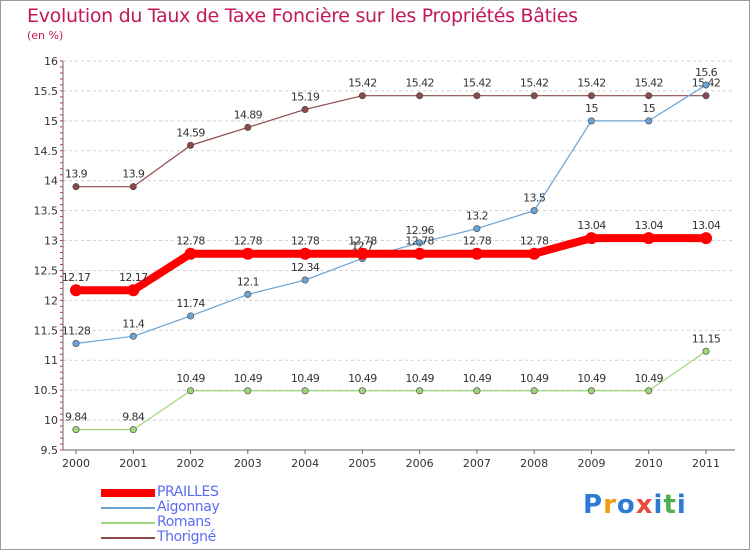  What do you see at coordinates (534, 198) in the screenshot?
I see `data-label: 13.5` at bounding box center [534, 198].